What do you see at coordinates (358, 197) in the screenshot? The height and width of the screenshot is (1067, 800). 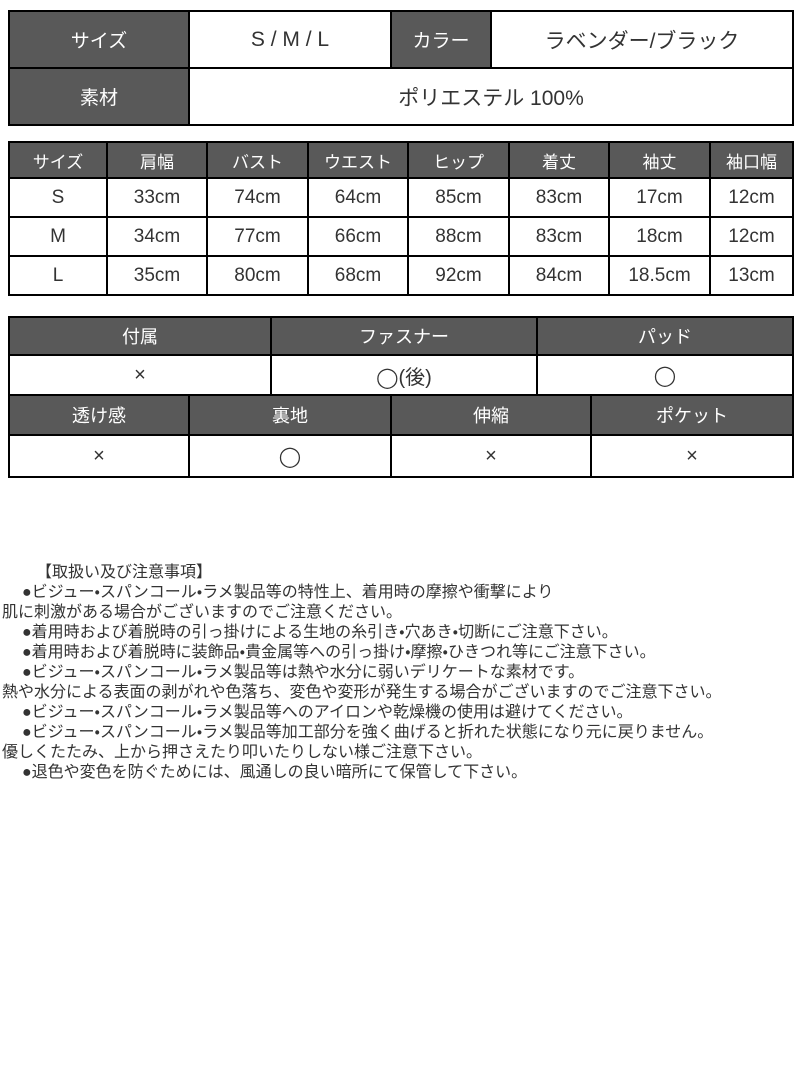 I see `measurement-cell: 64cm` at bounding box center [358, 197].